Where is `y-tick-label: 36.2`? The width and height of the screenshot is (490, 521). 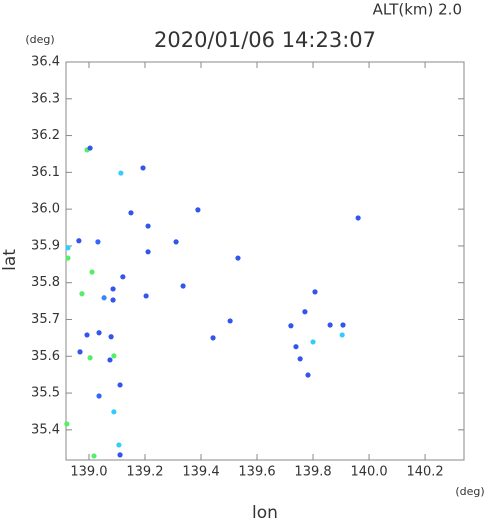 y-tick-label: 36.2 is located at coordinates (45, 135).